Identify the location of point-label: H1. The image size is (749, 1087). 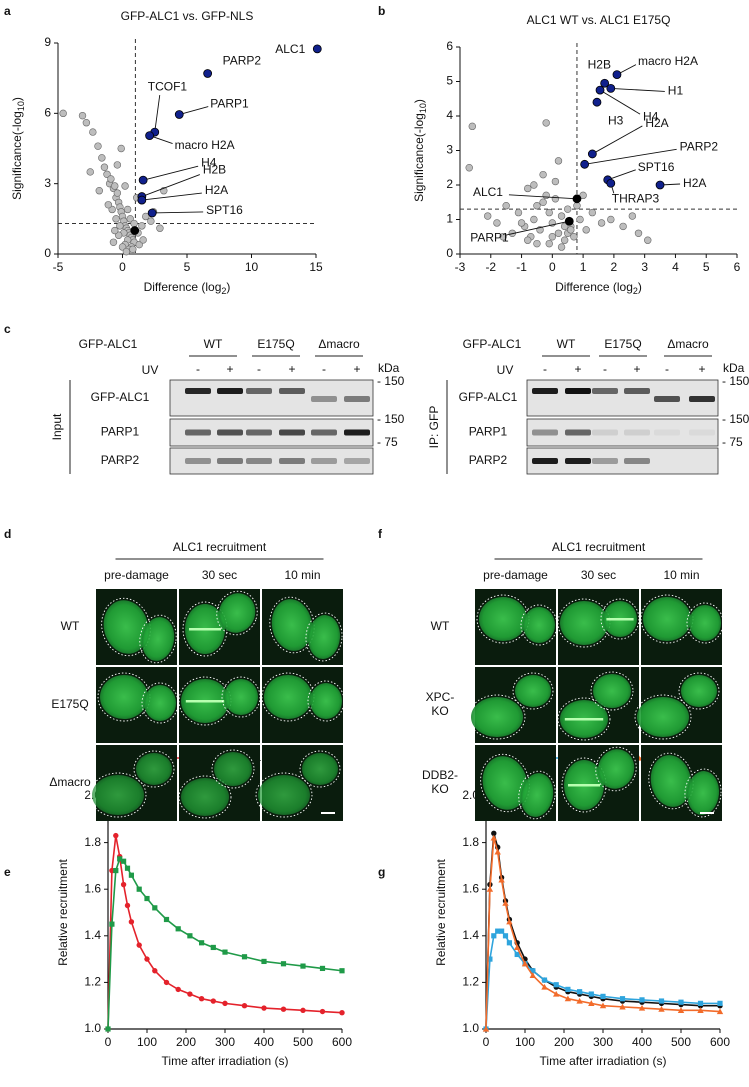
(676, 91).